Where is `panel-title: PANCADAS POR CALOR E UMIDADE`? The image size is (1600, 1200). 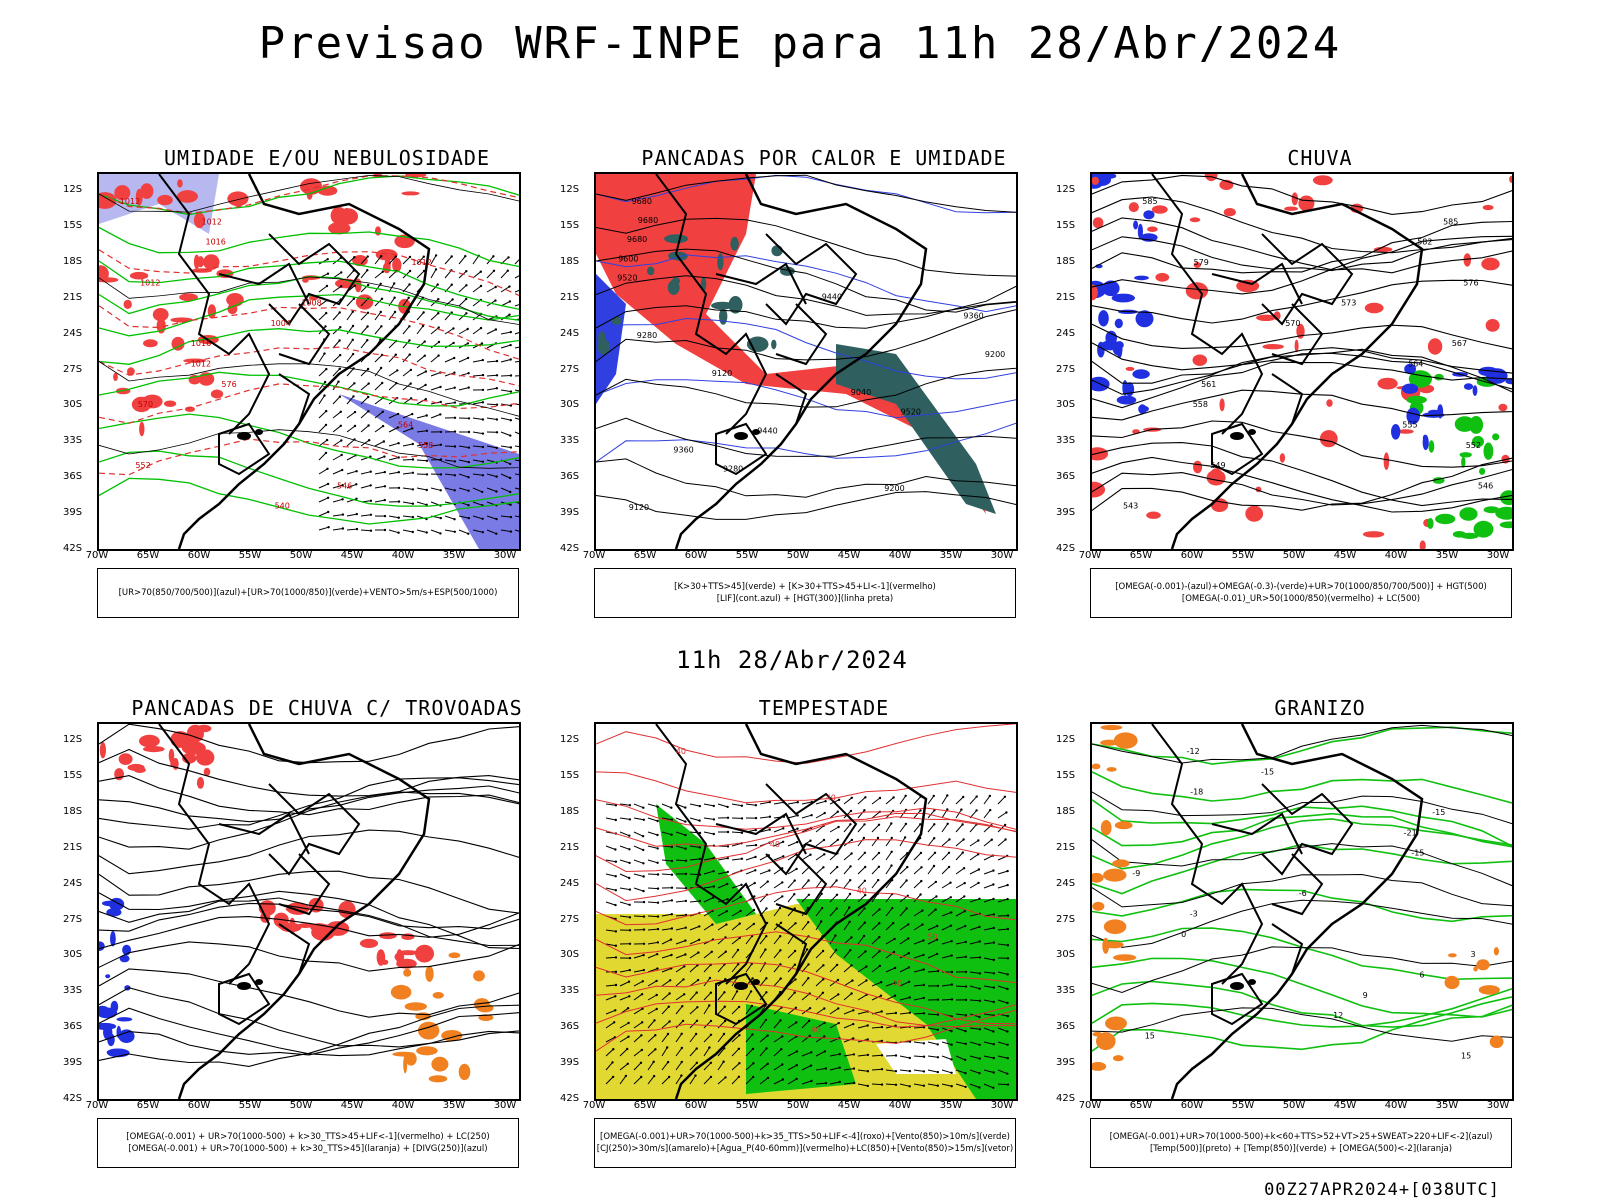
panel-title: PANCADAS POR CALOR E UMIDADE is located at coordinates (824, 158).